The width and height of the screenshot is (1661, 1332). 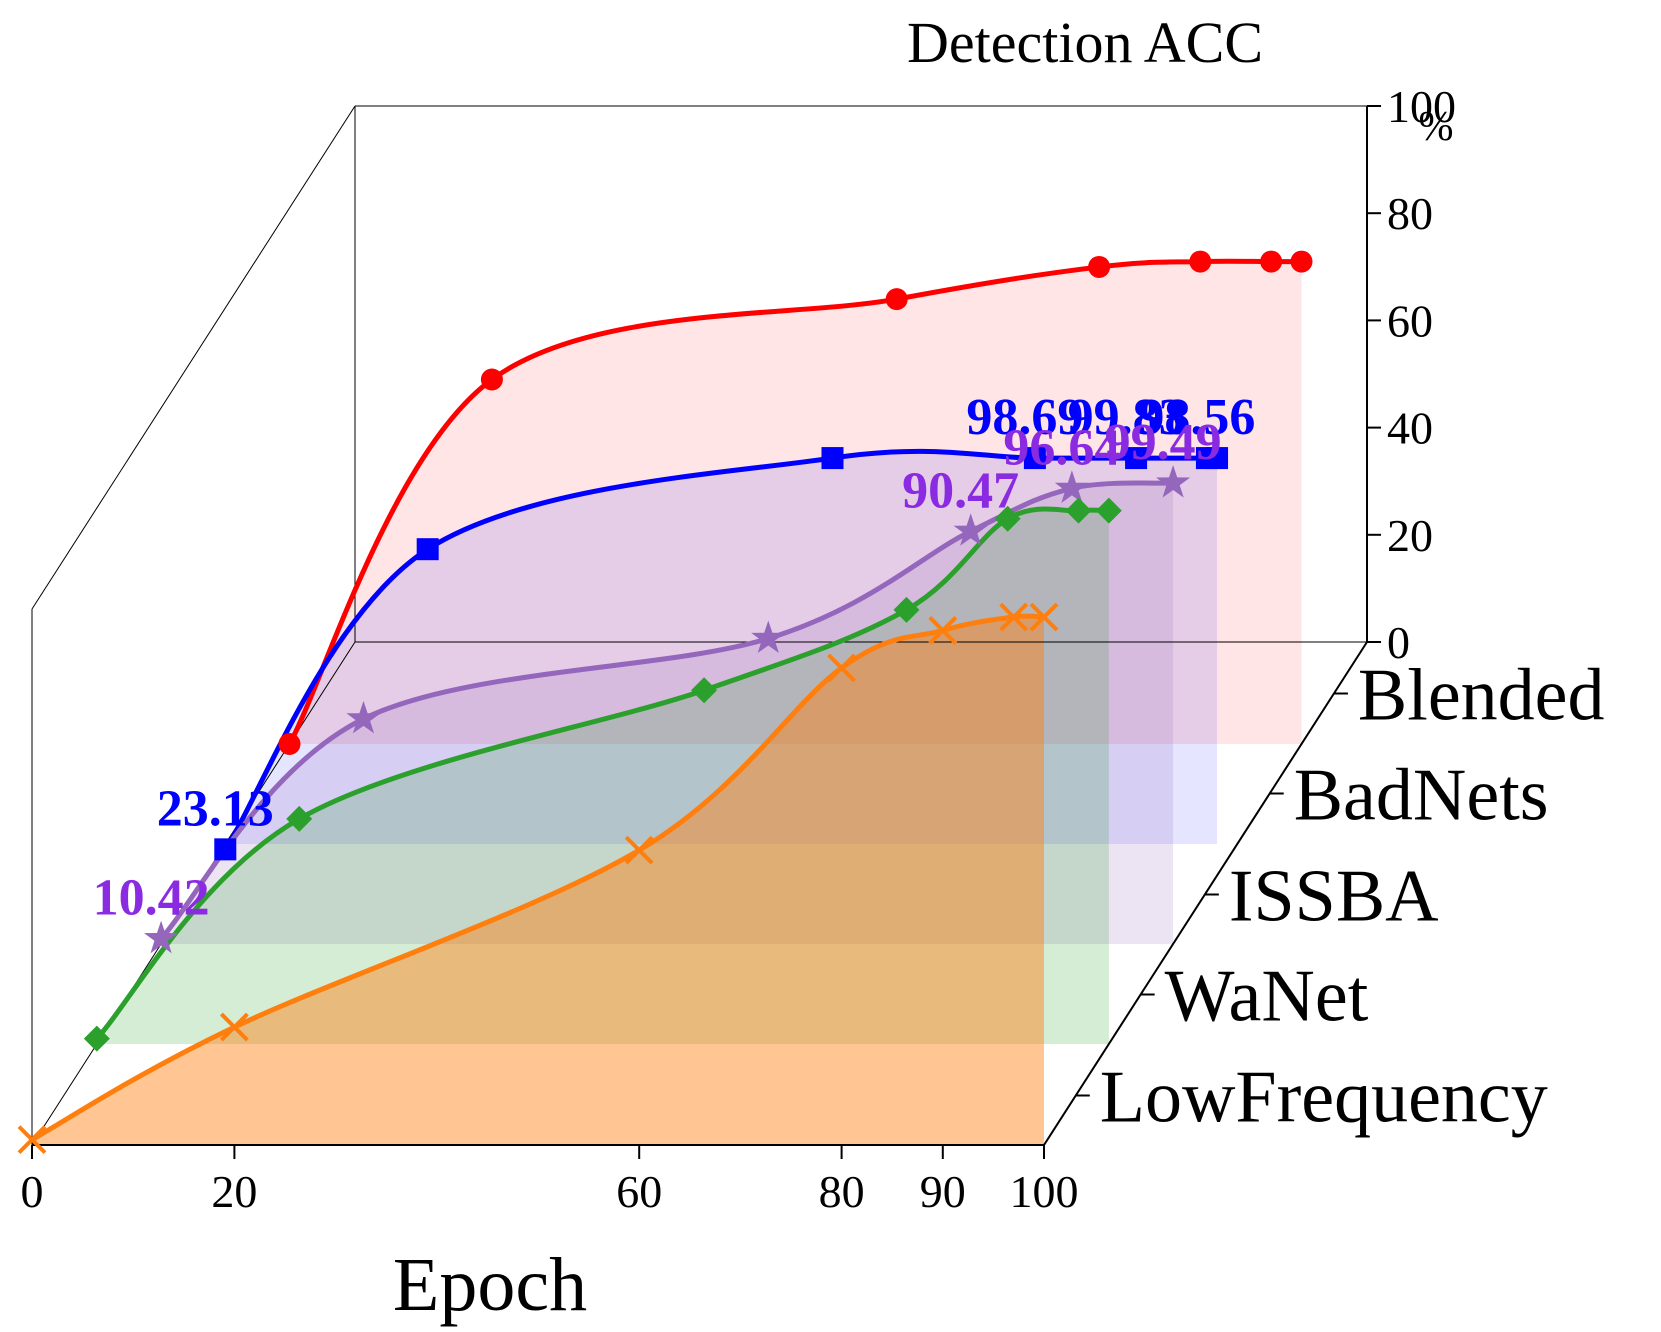 What do you see at coordinates (1044, 1191) in the screenshot?
I see `x-tick-label: 100` at bounding box center [1044, 1191].